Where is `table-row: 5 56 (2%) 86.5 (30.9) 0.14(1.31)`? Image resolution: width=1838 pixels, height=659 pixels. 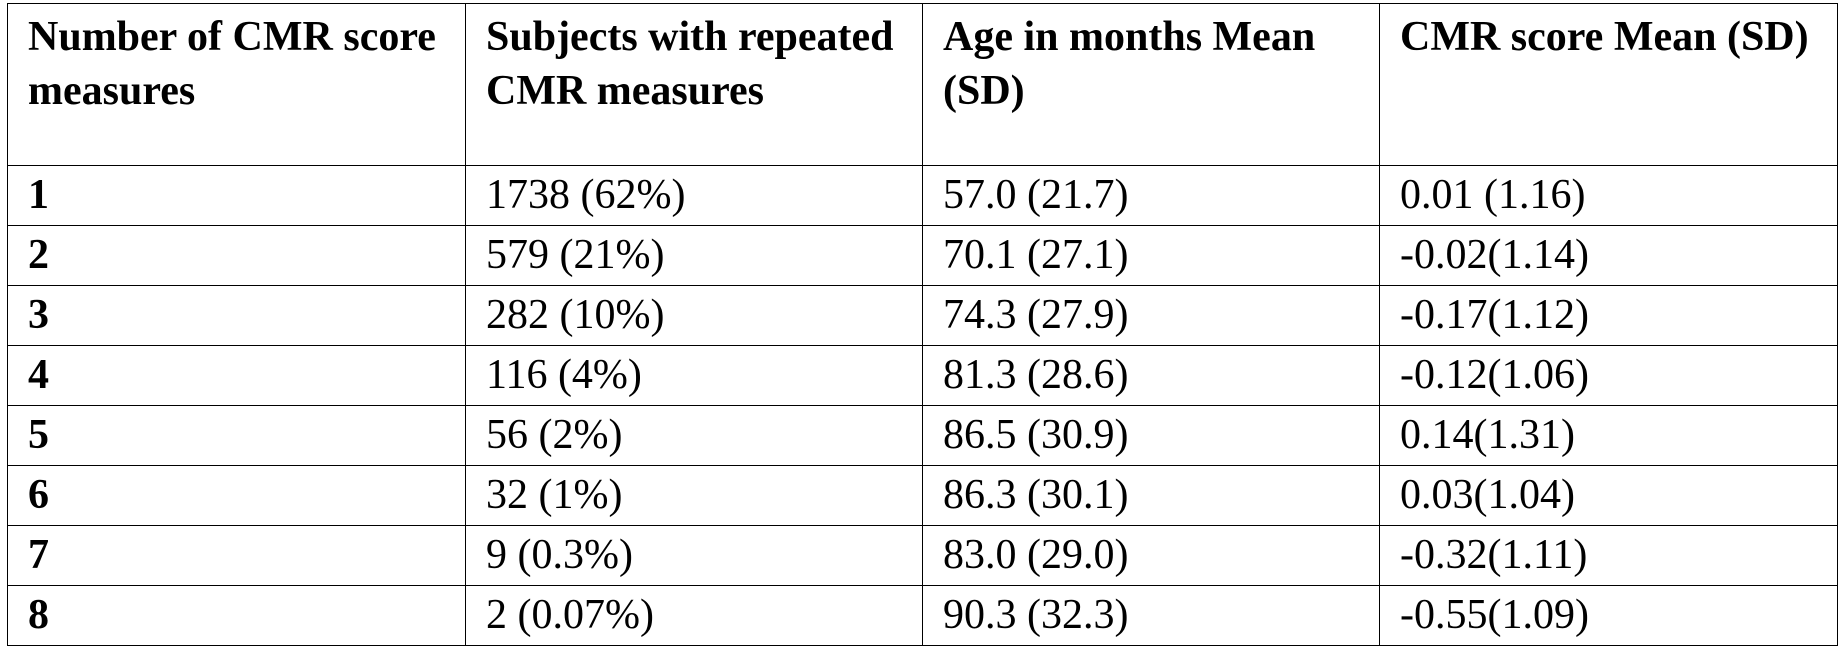
table-row: 5 56 (2%) 86.5 (30.9) 0.14(1.31) is located at coordinates (922, 435).